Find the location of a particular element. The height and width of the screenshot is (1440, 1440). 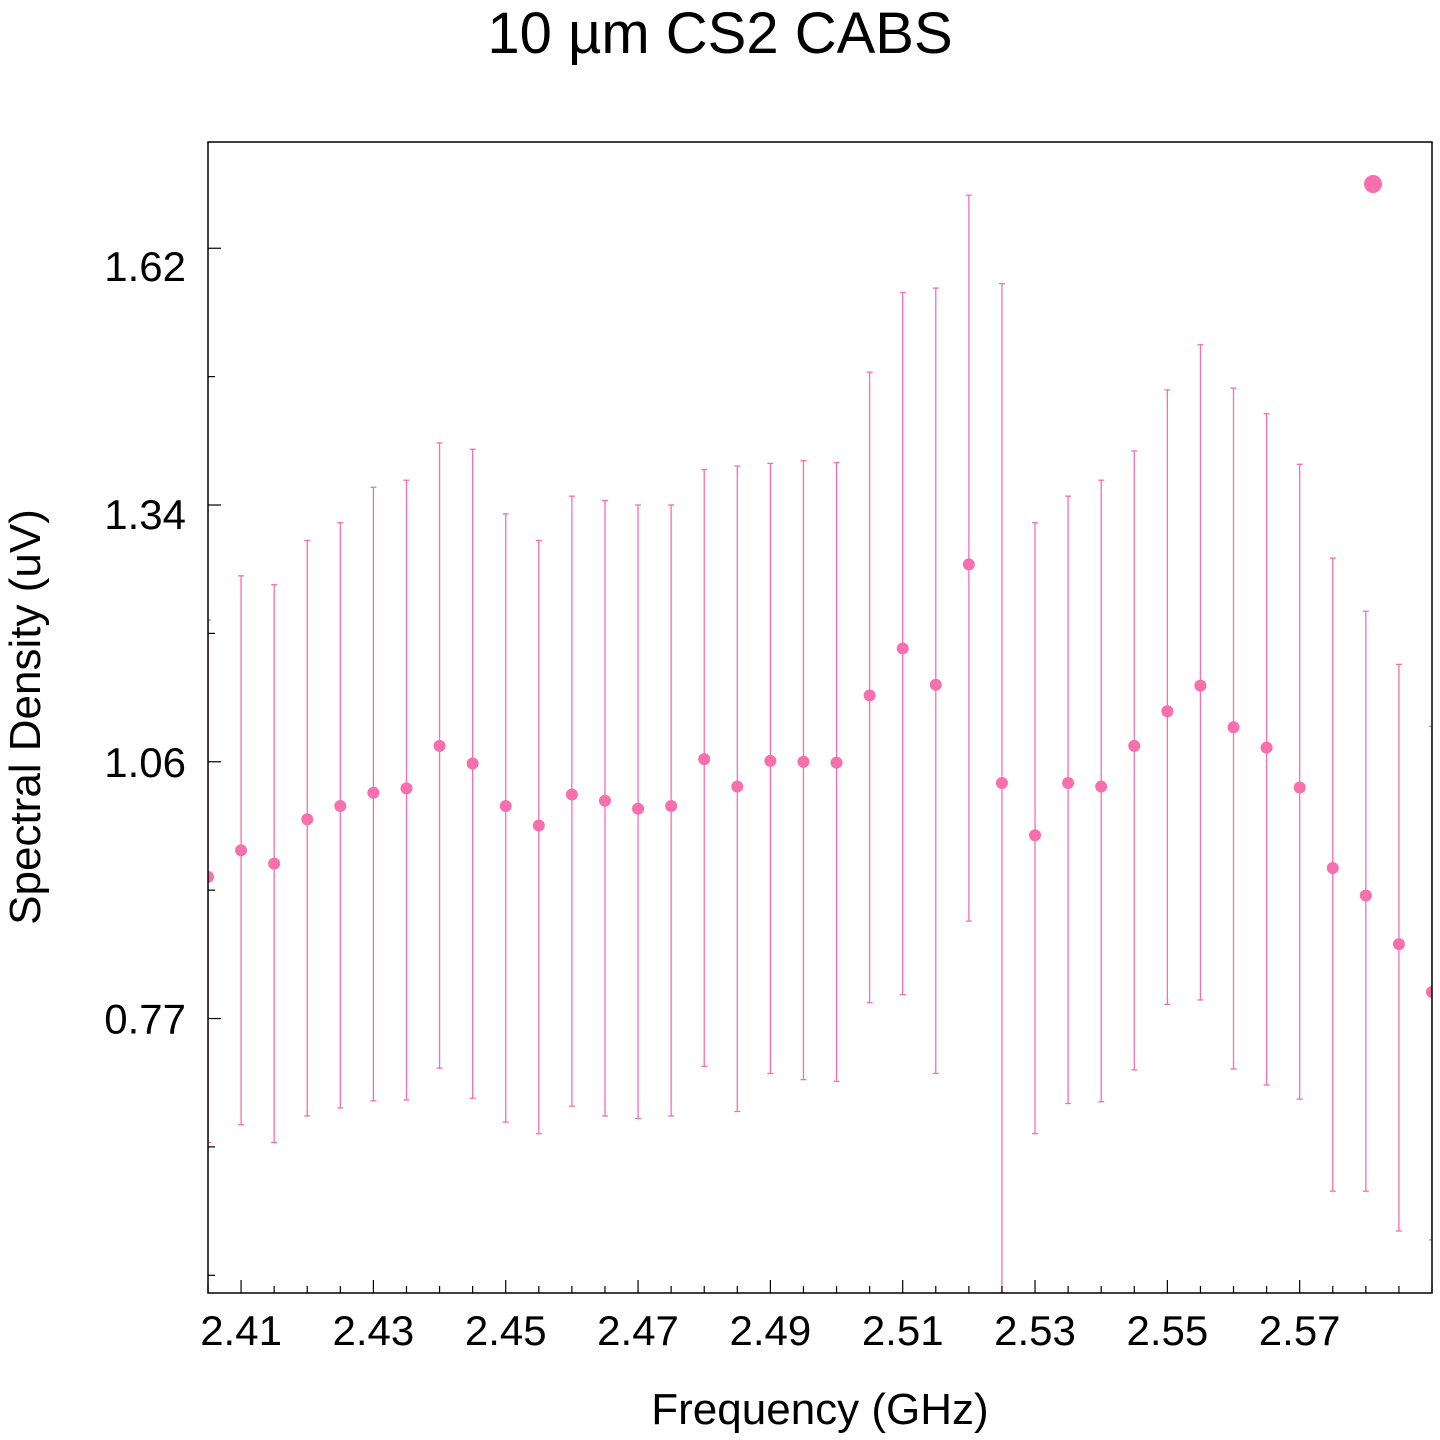

y-tick-label: 0.77 is located at coordinates (145, 1019).